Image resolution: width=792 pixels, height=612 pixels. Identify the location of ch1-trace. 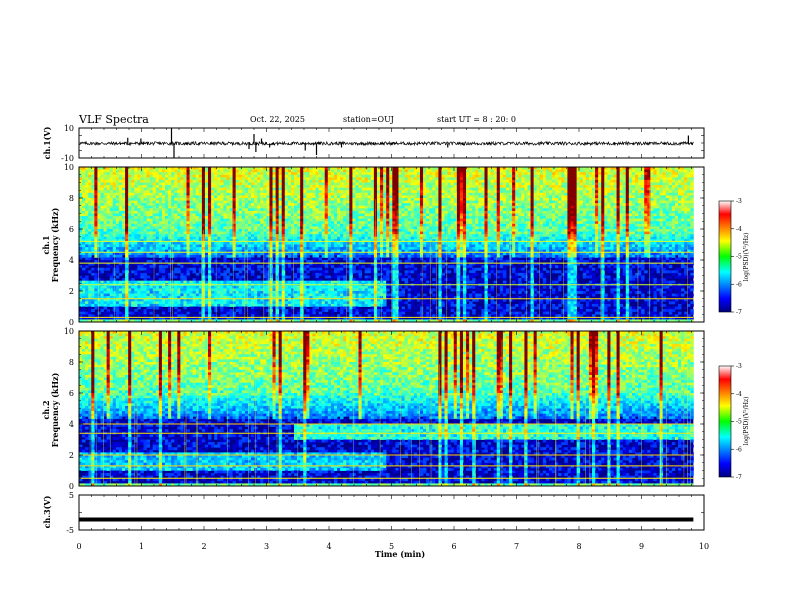
(386, 143).